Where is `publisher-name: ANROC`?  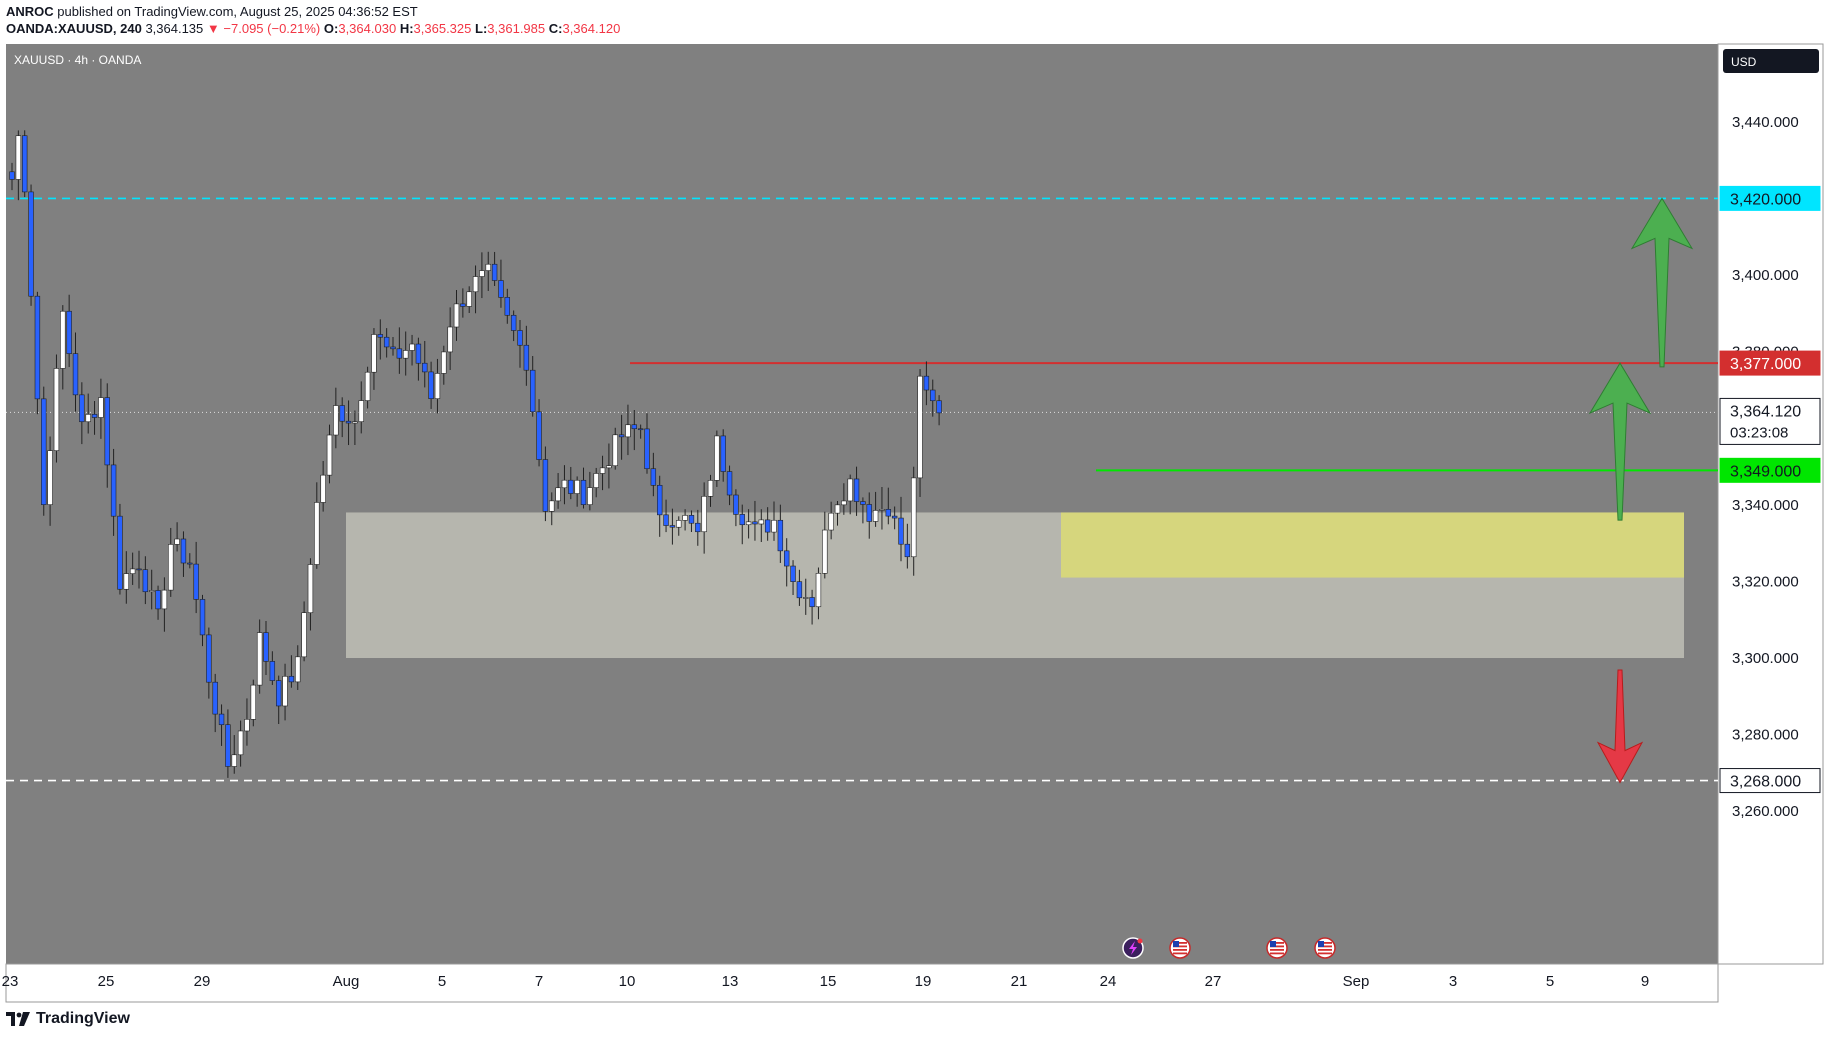 publisher-name: ANROC is located at coordinates (30, 11).